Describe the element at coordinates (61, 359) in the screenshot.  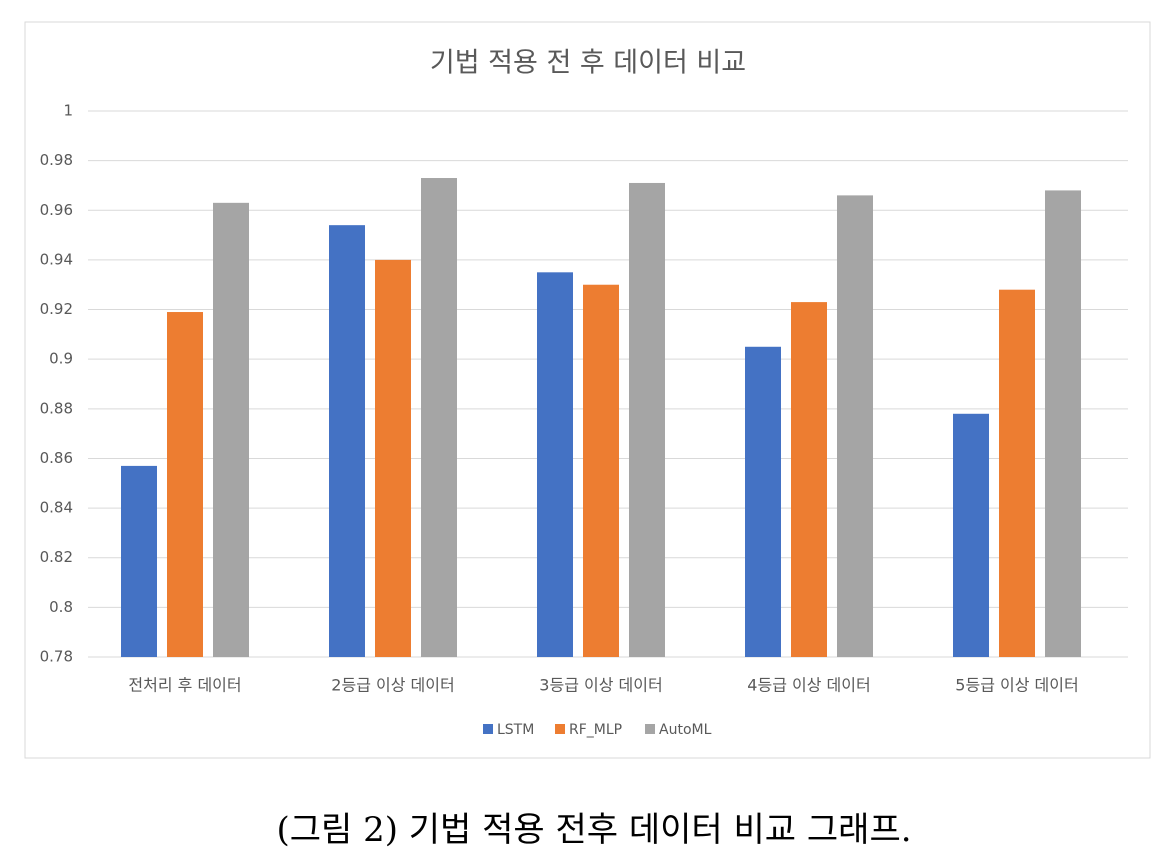
I see `y-tick-label: 0.9` at that location.